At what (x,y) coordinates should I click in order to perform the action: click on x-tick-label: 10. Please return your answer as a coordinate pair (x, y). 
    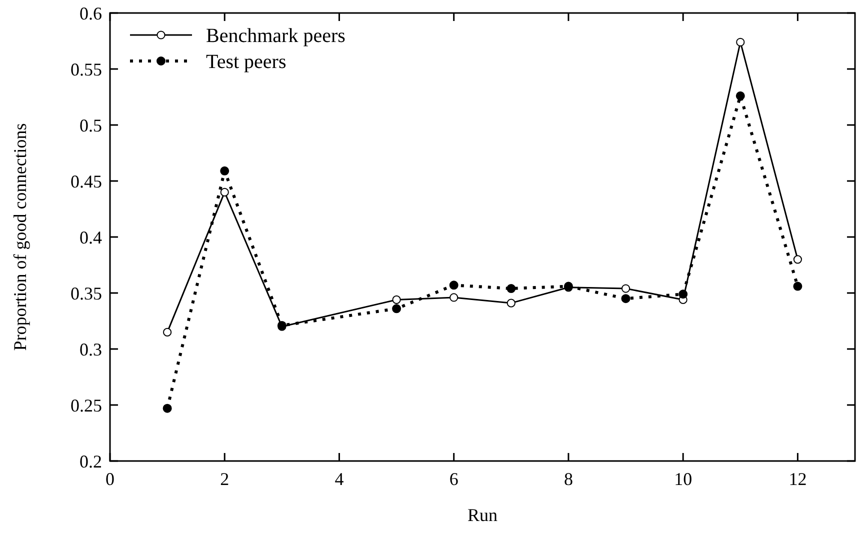
    Looking at the image, I should click on (683, 479).